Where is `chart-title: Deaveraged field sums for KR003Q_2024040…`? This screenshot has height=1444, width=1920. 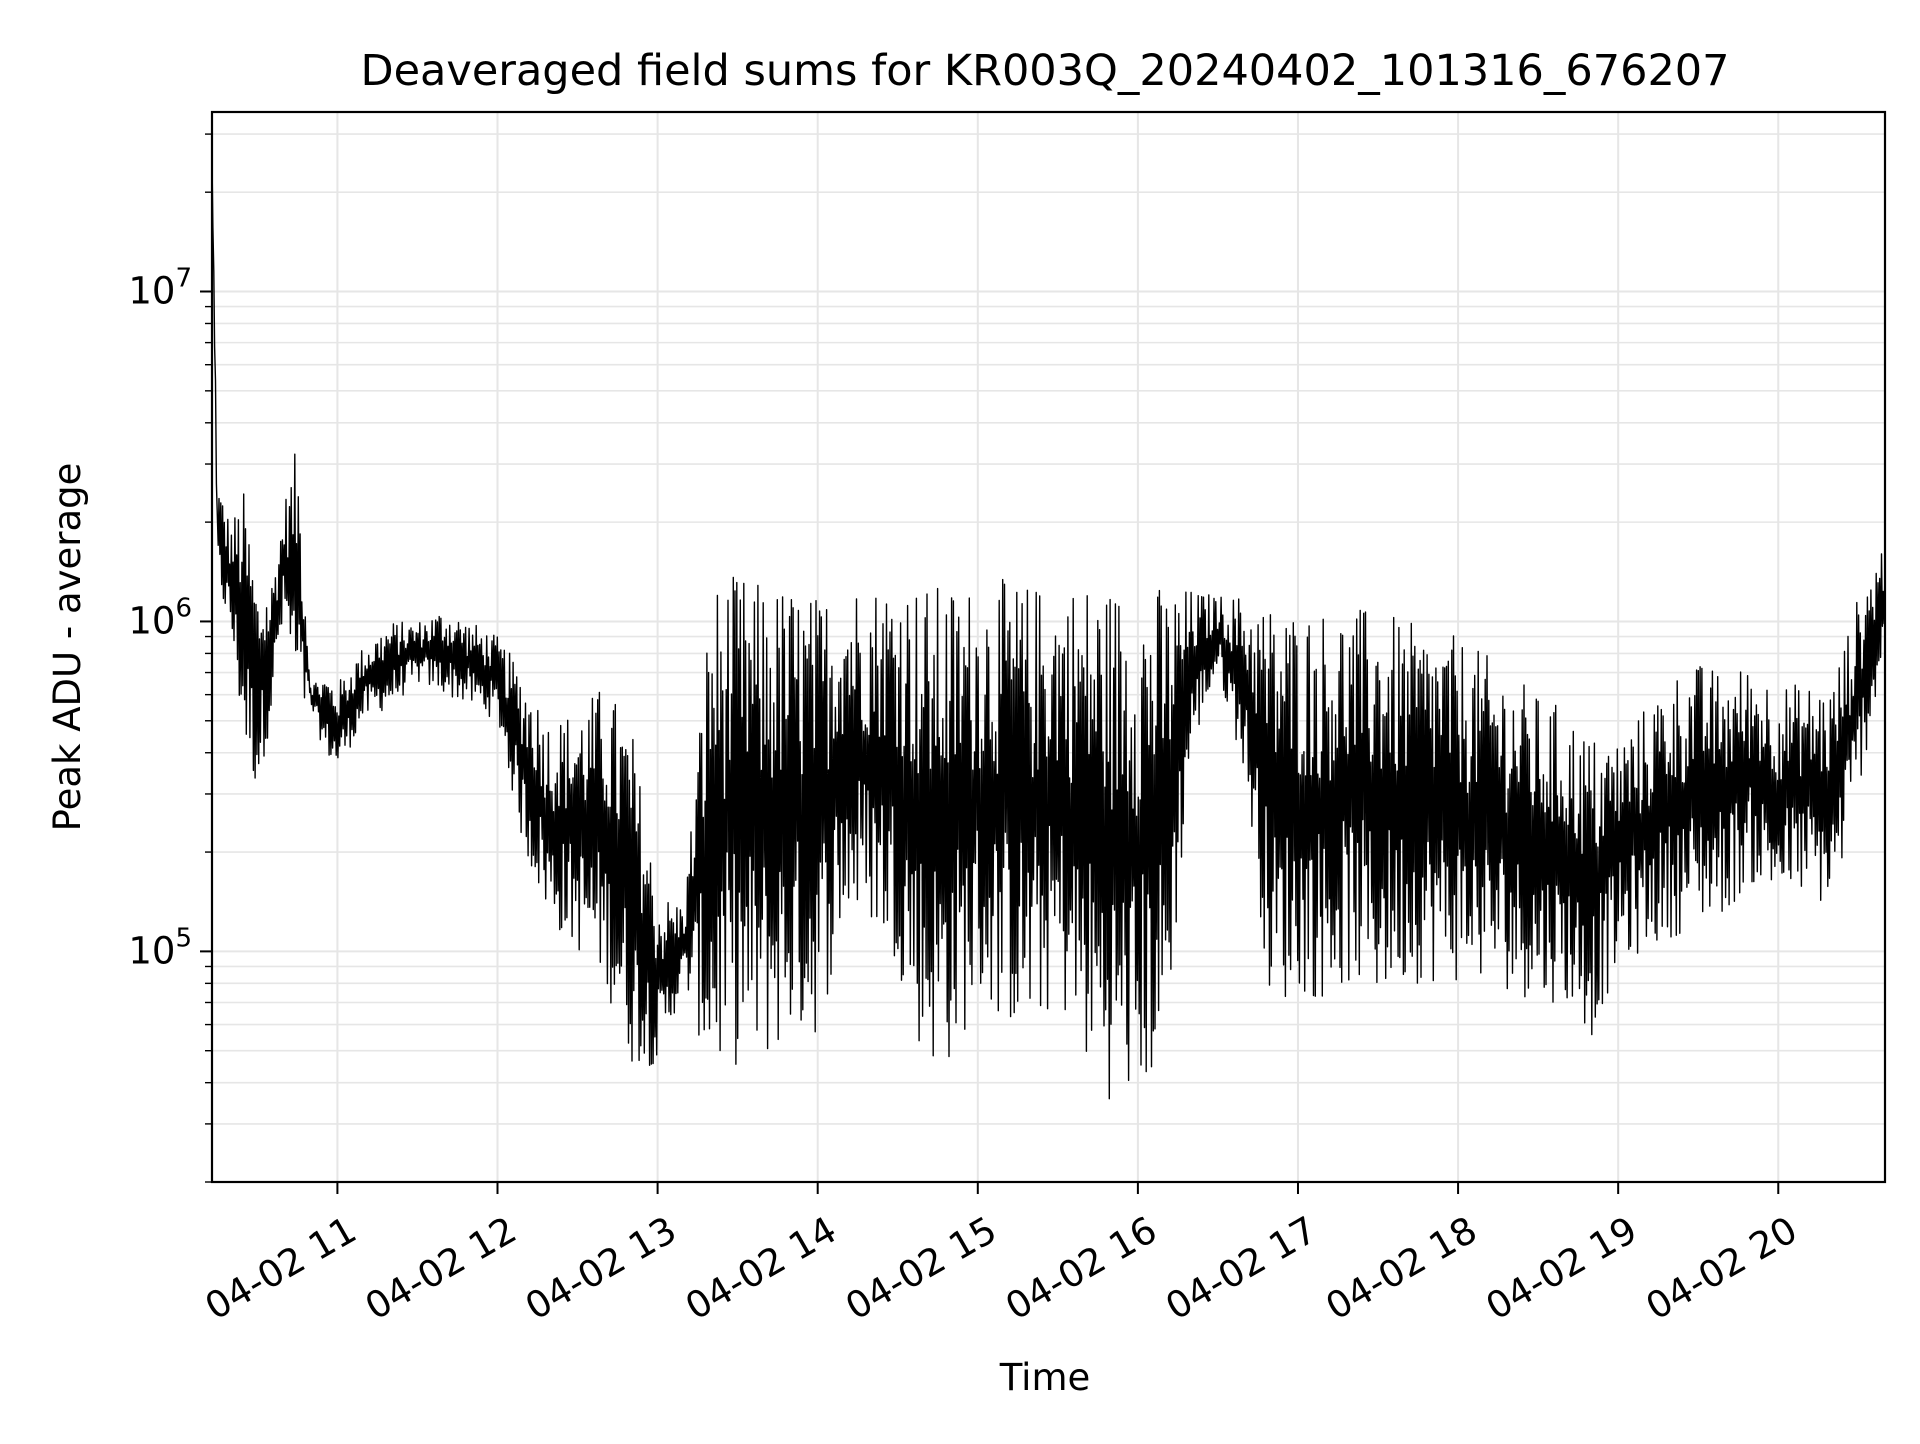
chart-title: Deaveraged field sums for KR003Q_2024040… is located at coordinates (1044, 71).